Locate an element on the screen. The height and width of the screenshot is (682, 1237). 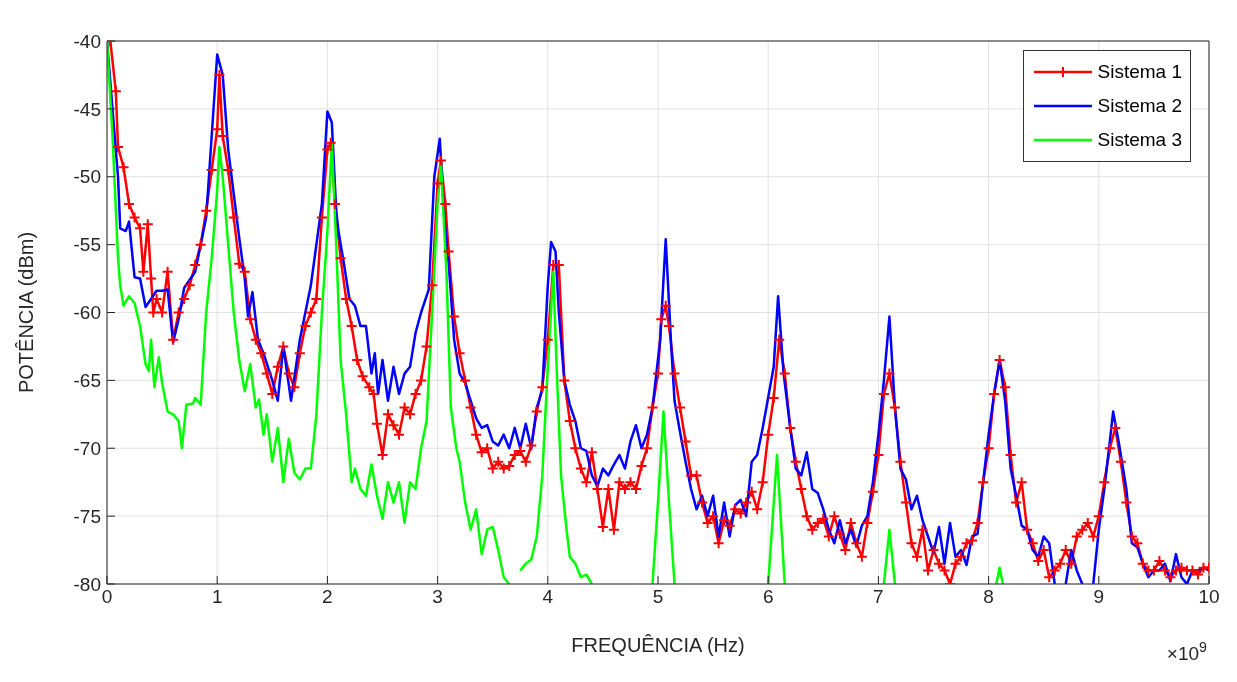
y-tick-label: -60 is located at coordinates (87, 313).